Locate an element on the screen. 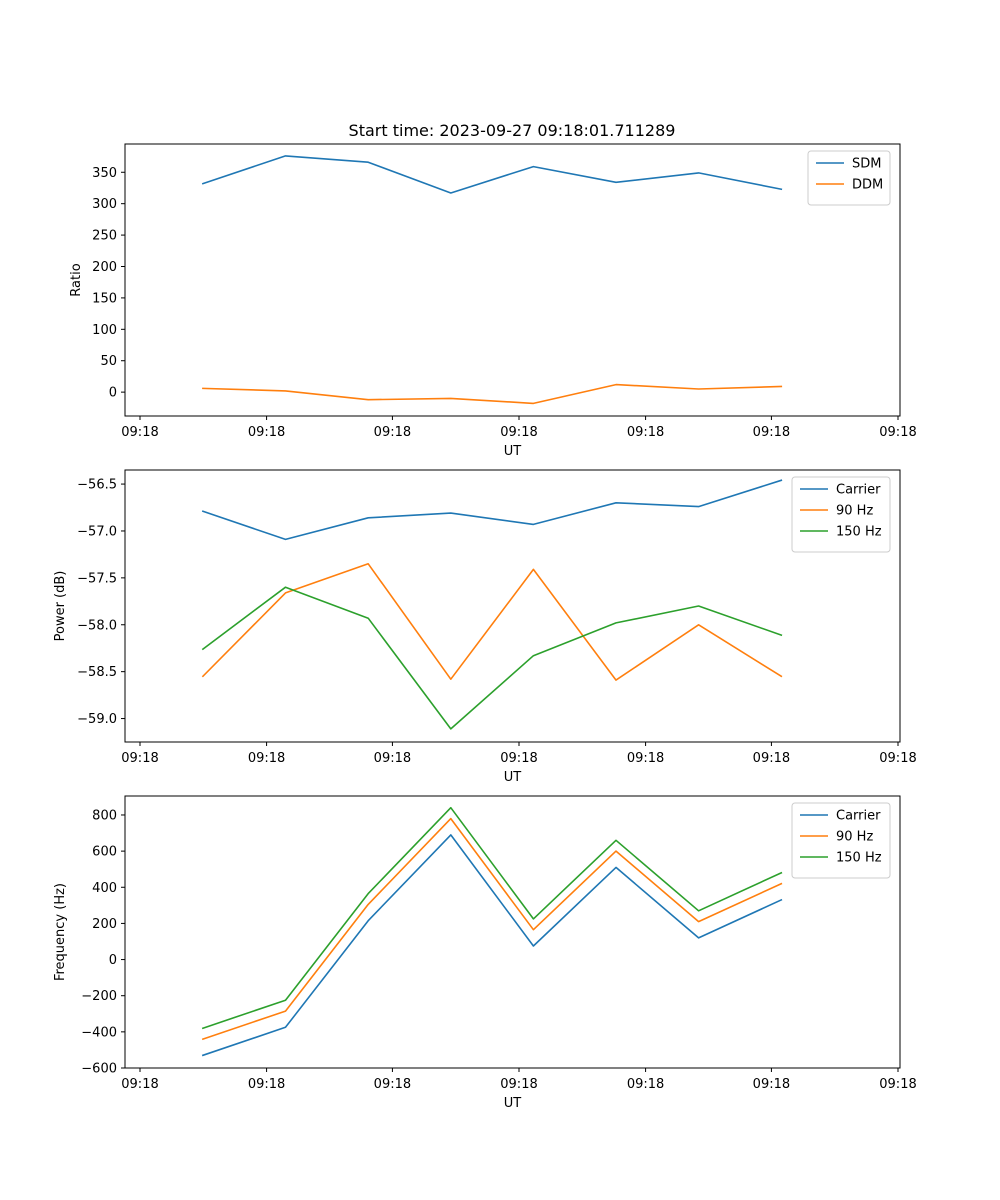 Image resolution: width=1000 pixels, height=1200 pixels. y-axis-label: Power (dB) is located at coordinates (60, 606).